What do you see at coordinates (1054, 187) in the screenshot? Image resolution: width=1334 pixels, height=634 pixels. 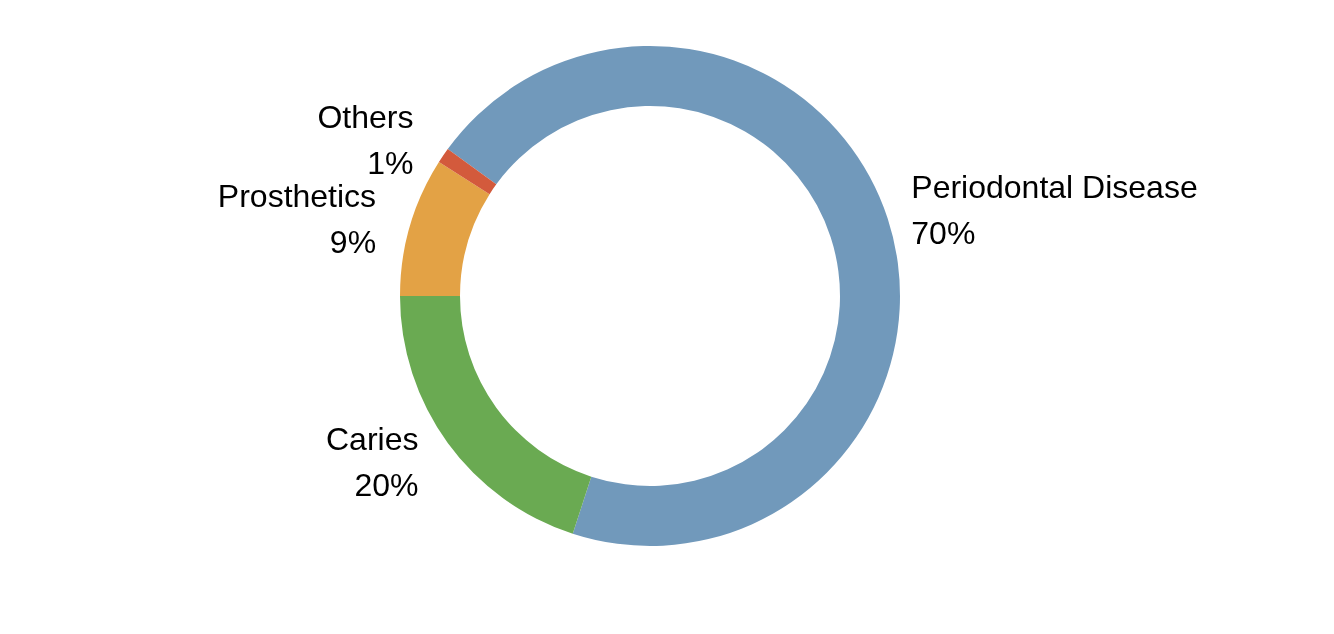 I see `slice-label: Periodontal Disease` at bounding box center [1054, 187].